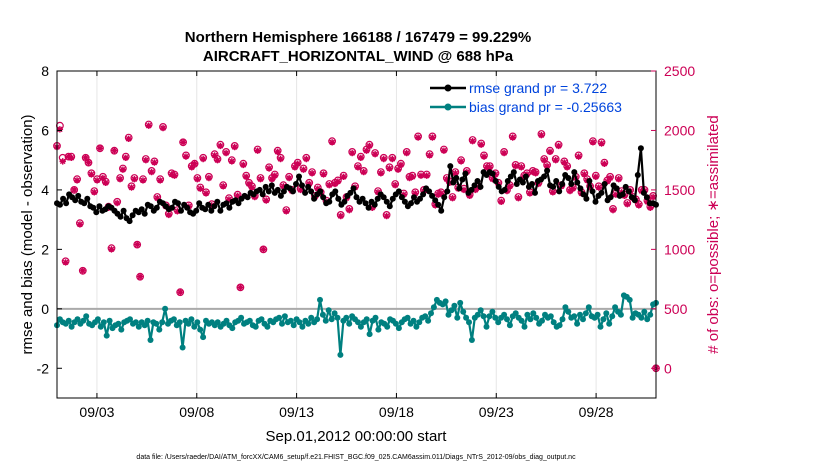 The width and height of the screenshot is (830, 470). What do you see at coordinates (196, 412) in the screenshot?
I see `x-tick-label: 09/08` at bounding box center [196, 412].